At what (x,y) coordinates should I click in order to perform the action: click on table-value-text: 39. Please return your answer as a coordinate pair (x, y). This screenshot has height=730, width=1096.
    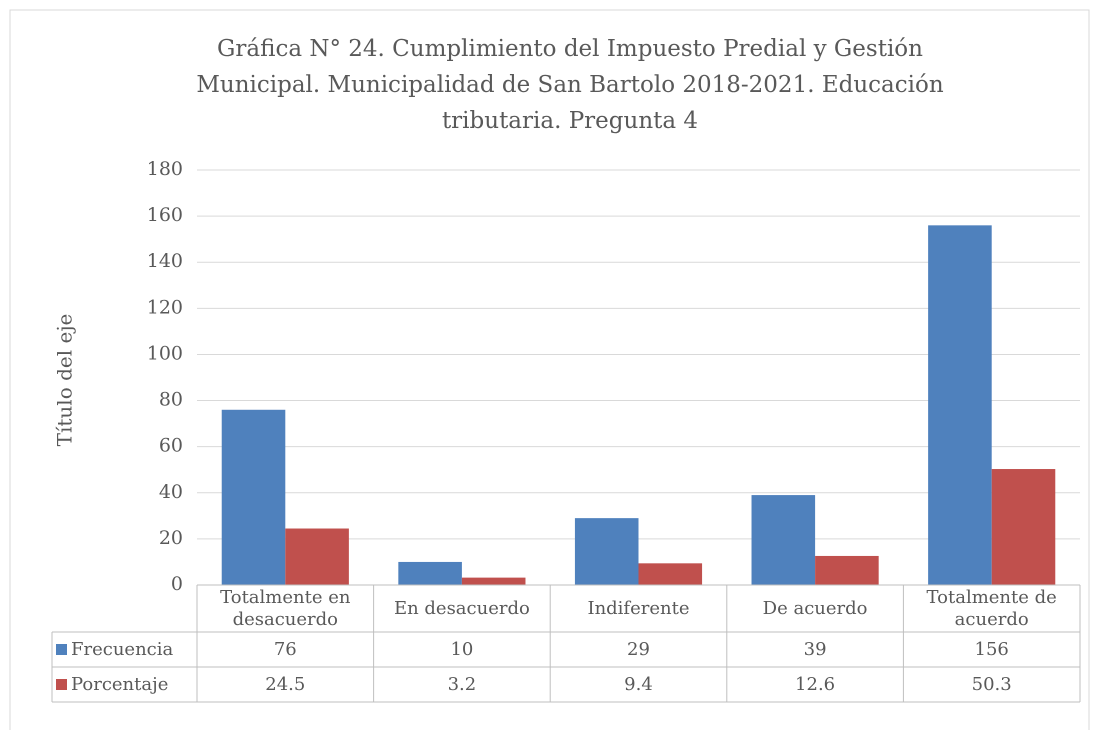
    Looking at the image, I should click on (815, 649).